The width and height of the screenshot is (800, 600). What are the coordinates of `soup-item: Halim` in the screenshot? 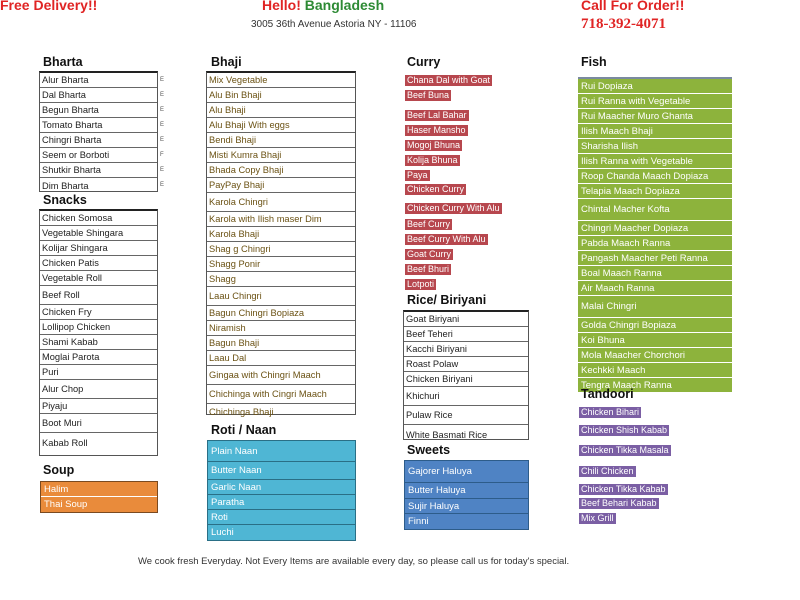 It's located at (99, 489).